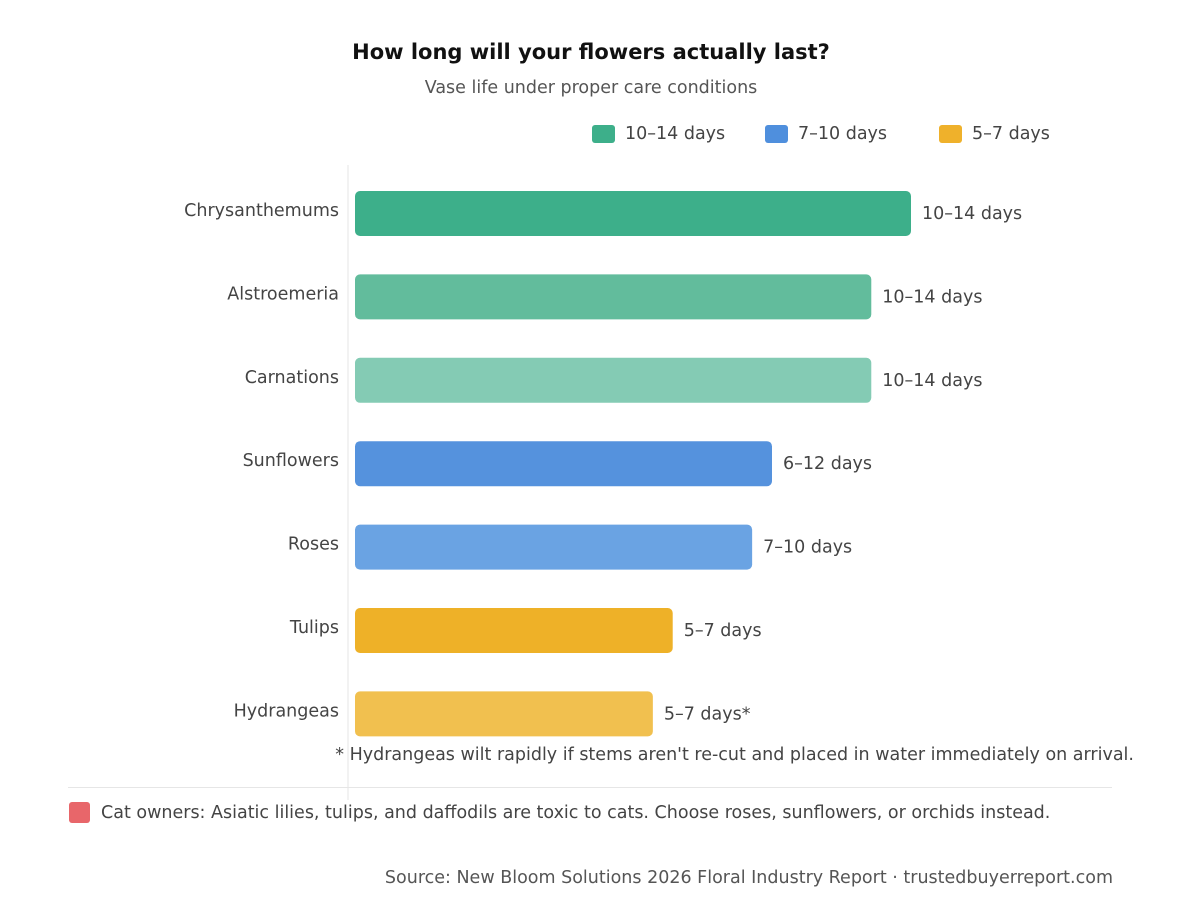  I want to click on bar-carnations, so click(613, 380).